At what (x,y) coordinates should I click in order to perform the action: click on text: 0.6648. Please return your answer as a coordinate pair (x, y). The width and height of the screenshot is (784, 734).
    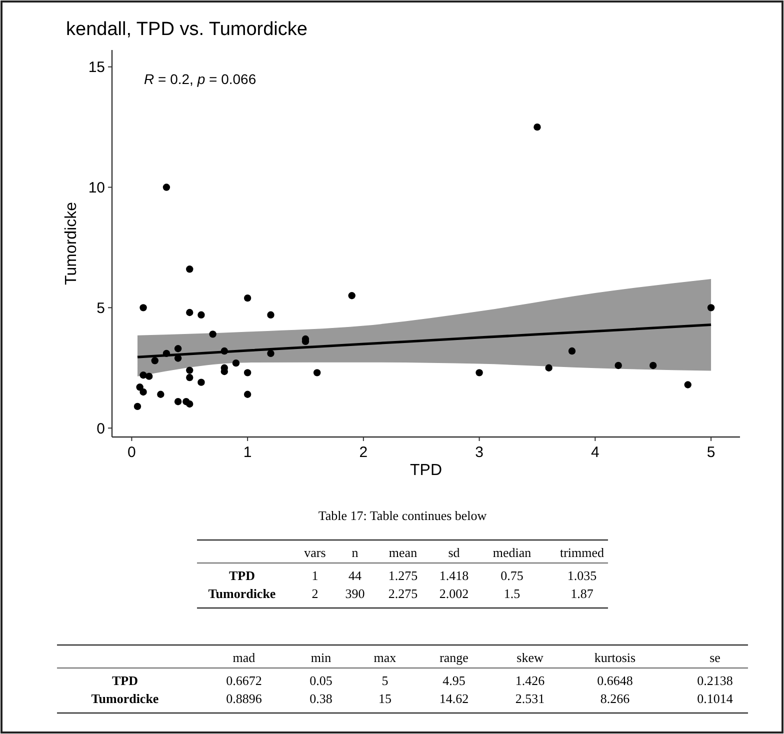
    Looking at the image, I should click on (615, 680).